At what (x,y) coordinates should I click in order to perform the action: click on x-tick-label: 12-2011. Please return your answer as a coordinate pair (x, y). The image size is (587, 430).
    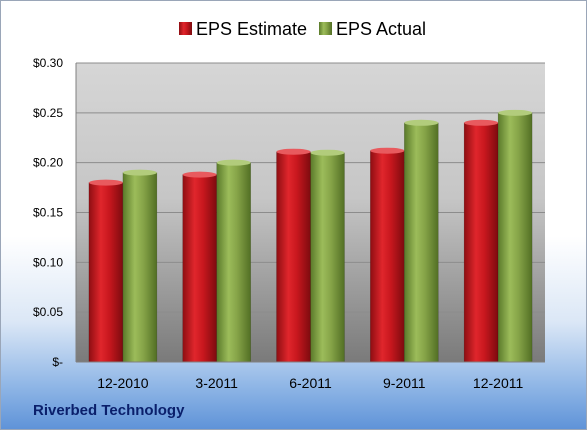
    Looking at the image, I should click on (498, 383).